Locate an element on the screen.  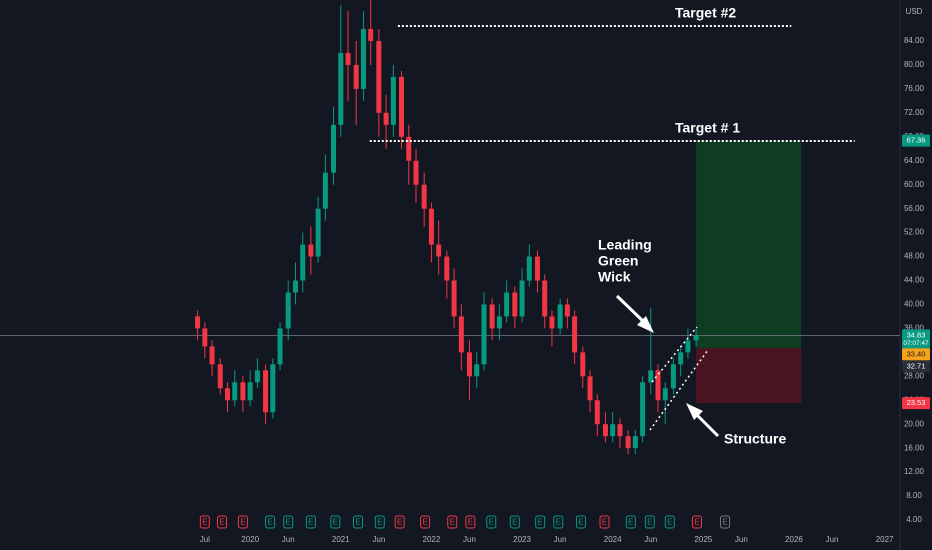
last-price-box is located at coordinates (916, 339).